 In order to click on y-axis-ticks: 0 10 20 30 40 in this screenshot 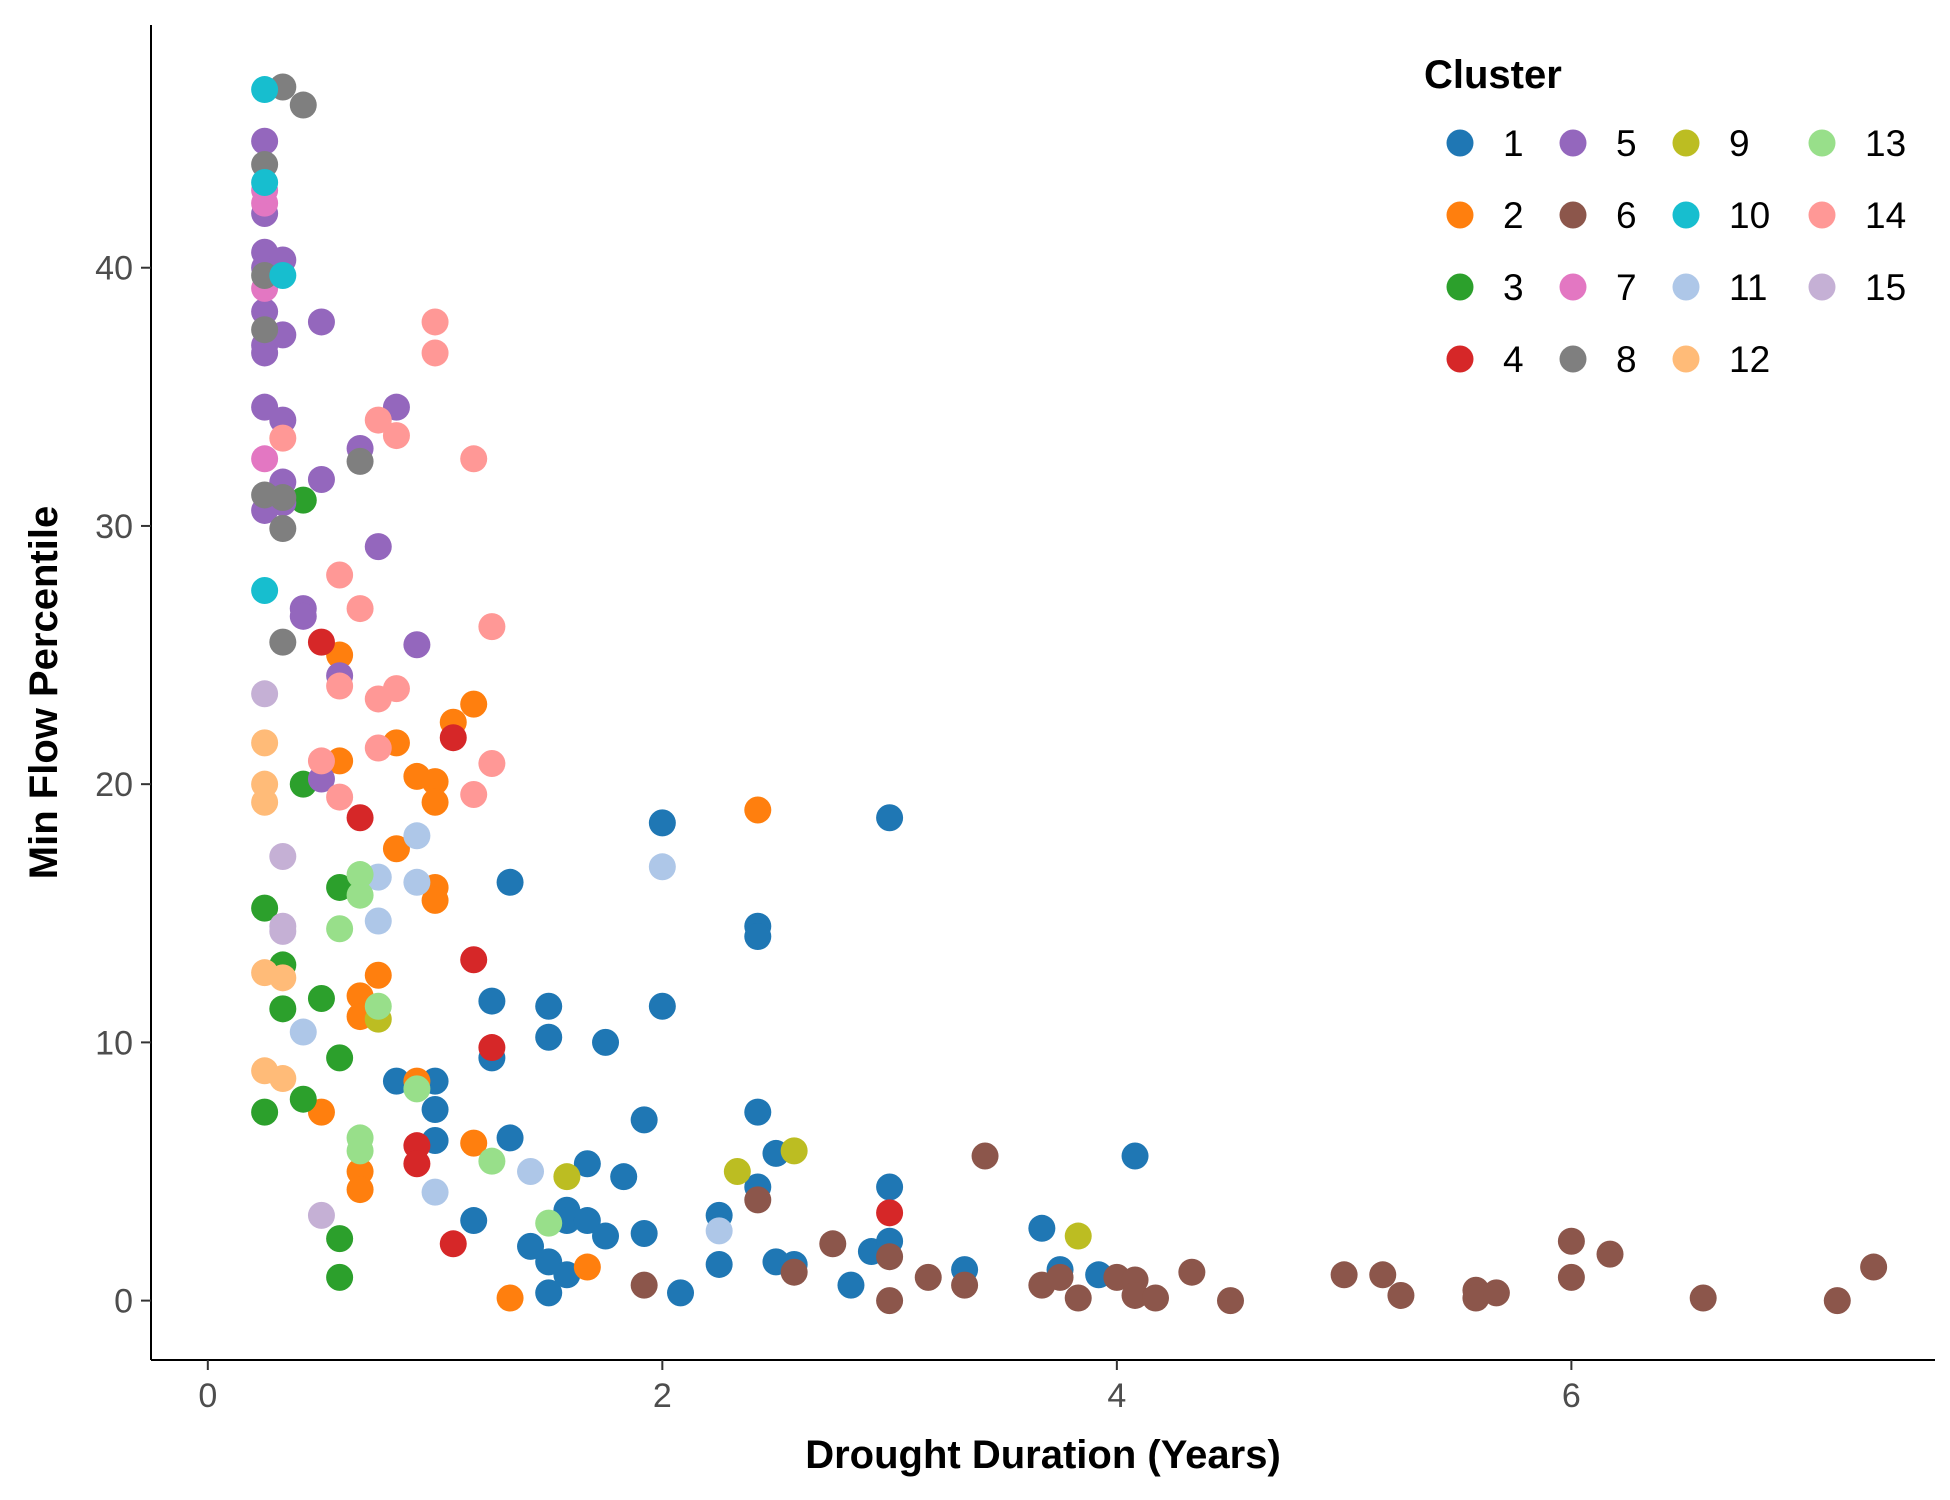, I will do `click(123, 785)`.